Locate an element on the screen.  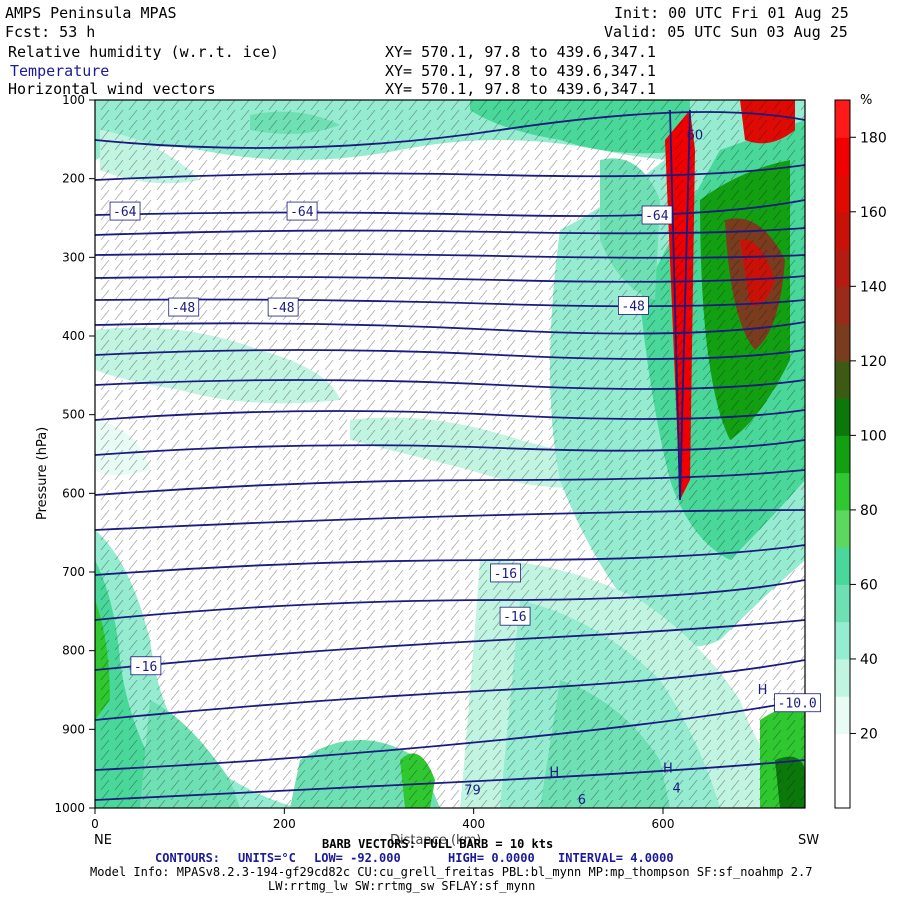
colorbar-frame is located at coordinates (842, 454).